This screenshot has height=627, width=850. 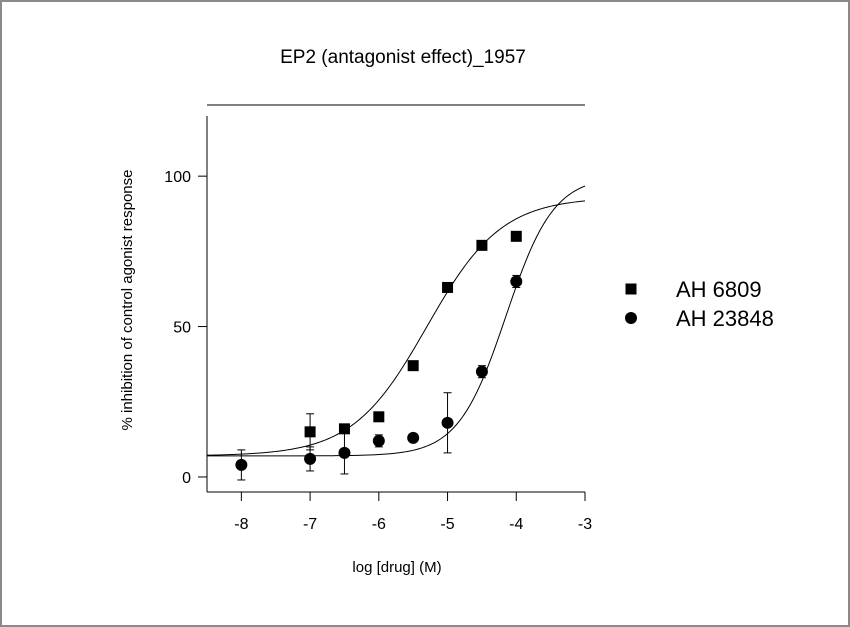 I want to click on legend: AH 6809 AH 23848, so click(x=699, y=304).